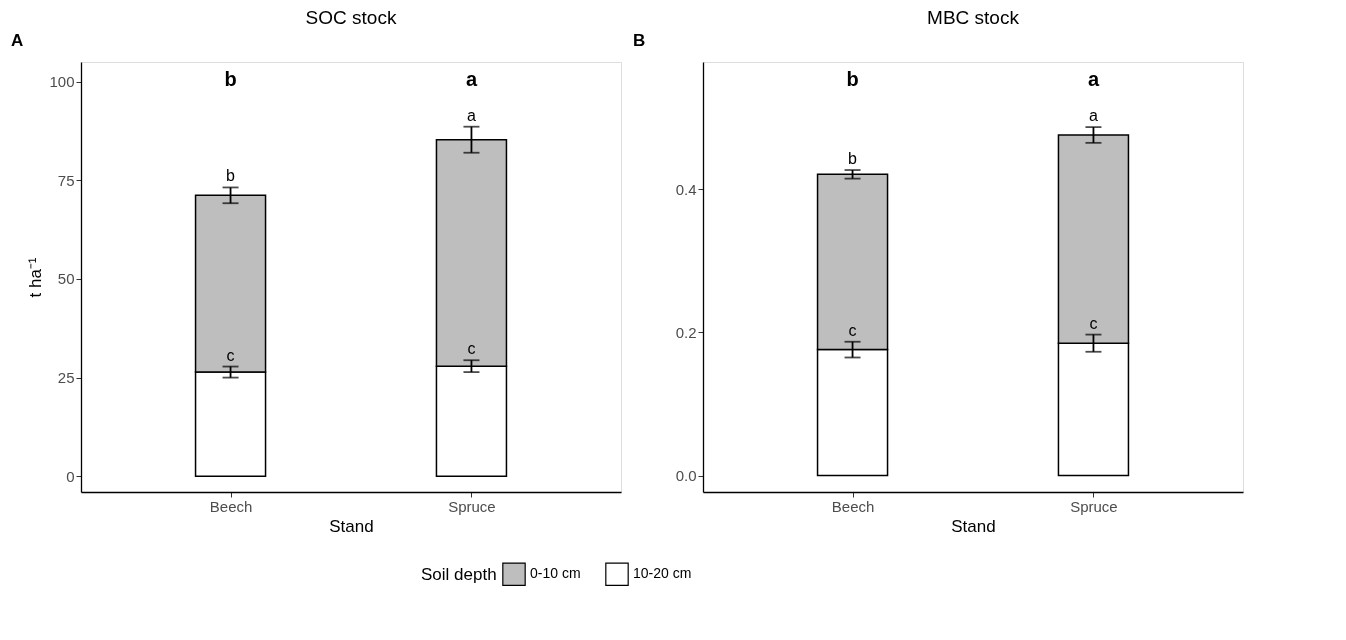 This screenshot has width=1346, height=640. Describe the element at coordinates (662, 573) in the screenshot. I see `legend-label: 10-20 cm` at that location.